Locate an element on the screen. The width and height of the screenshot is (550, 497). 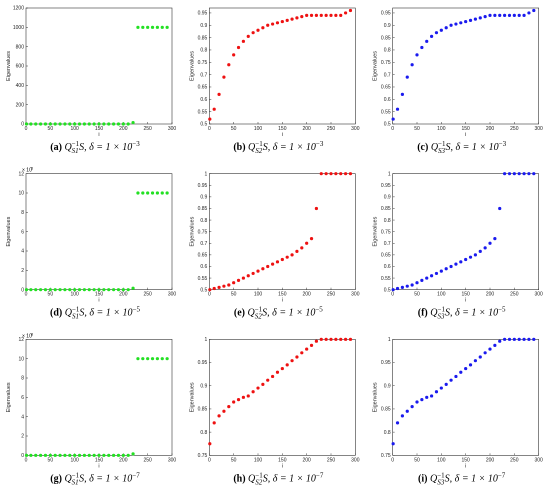
text-piece: −5 is located at coordinates (137, 310).